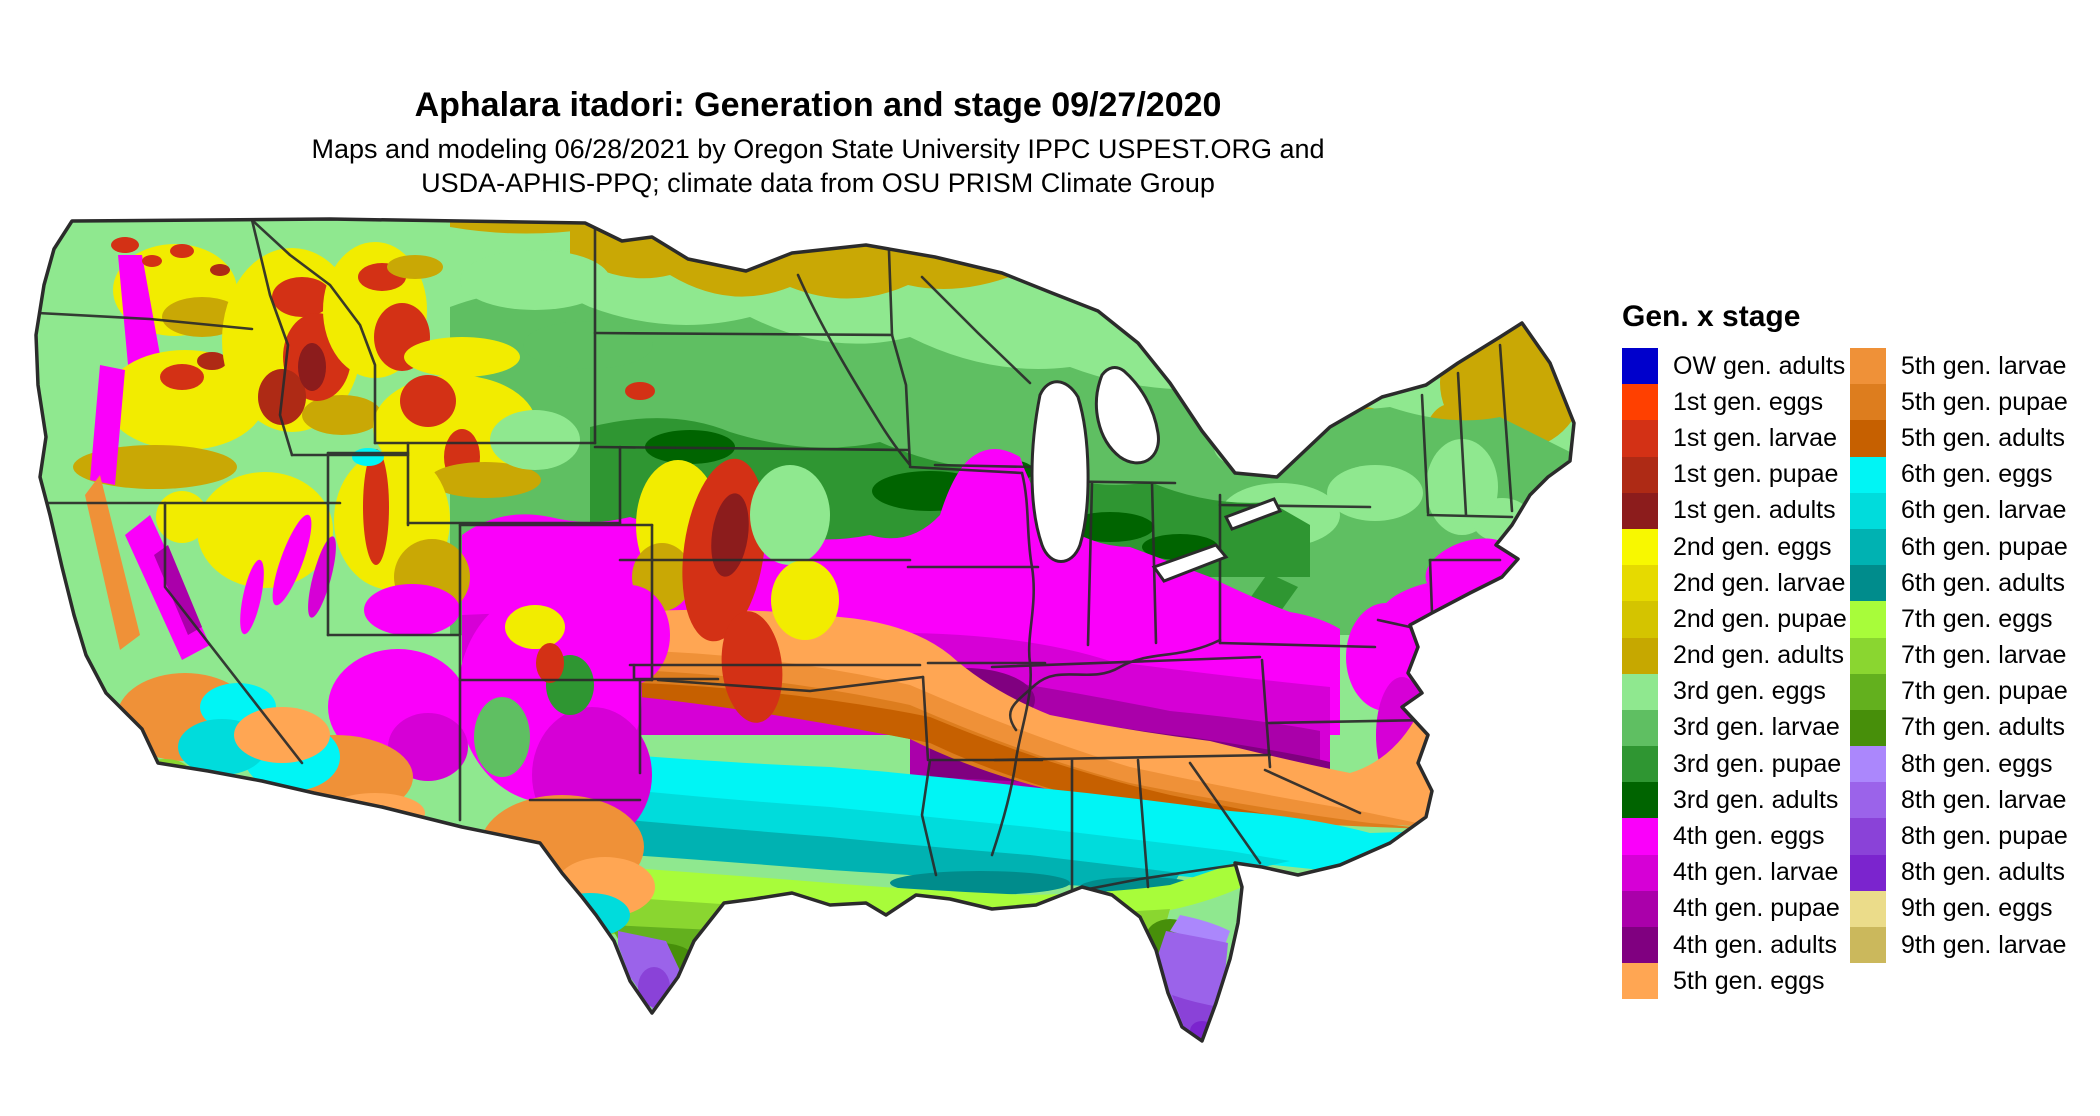 This screenshot has height=1116, width=2100. I want to click on legend-item: 7th gen. eggs, so click(1959, 619).